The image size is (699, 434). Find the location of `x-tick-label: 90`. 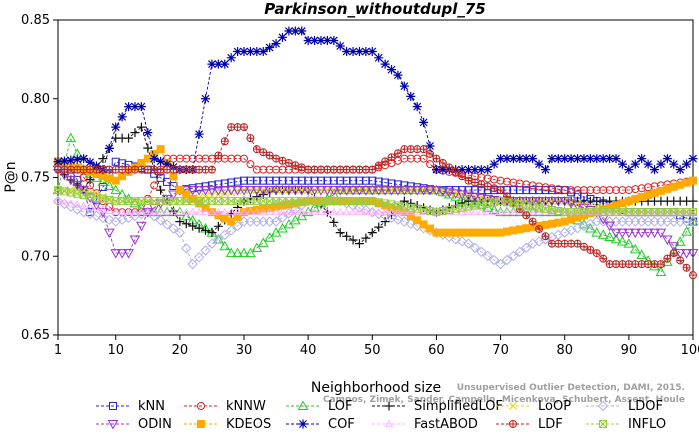

x-tick-label: 90 is located at coordinates (629, 350).